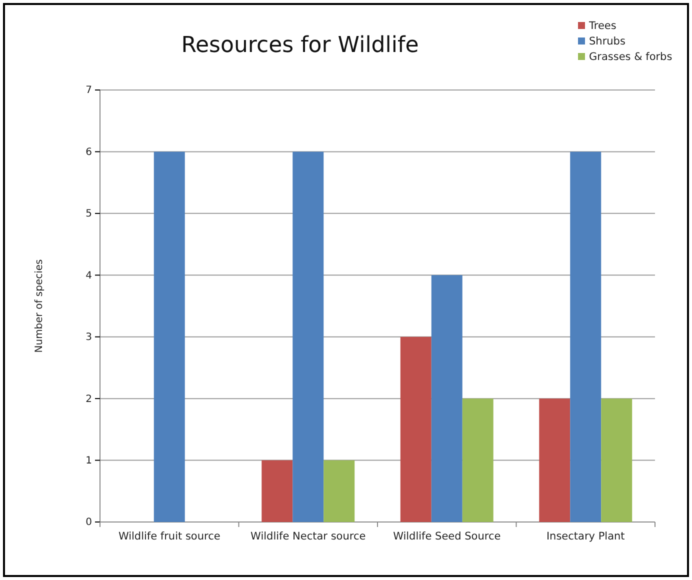 Image resolution: width=692 pixels, height=580 pixels. I want to click on legend-label: Grasses & forbs, so click(630, 57).